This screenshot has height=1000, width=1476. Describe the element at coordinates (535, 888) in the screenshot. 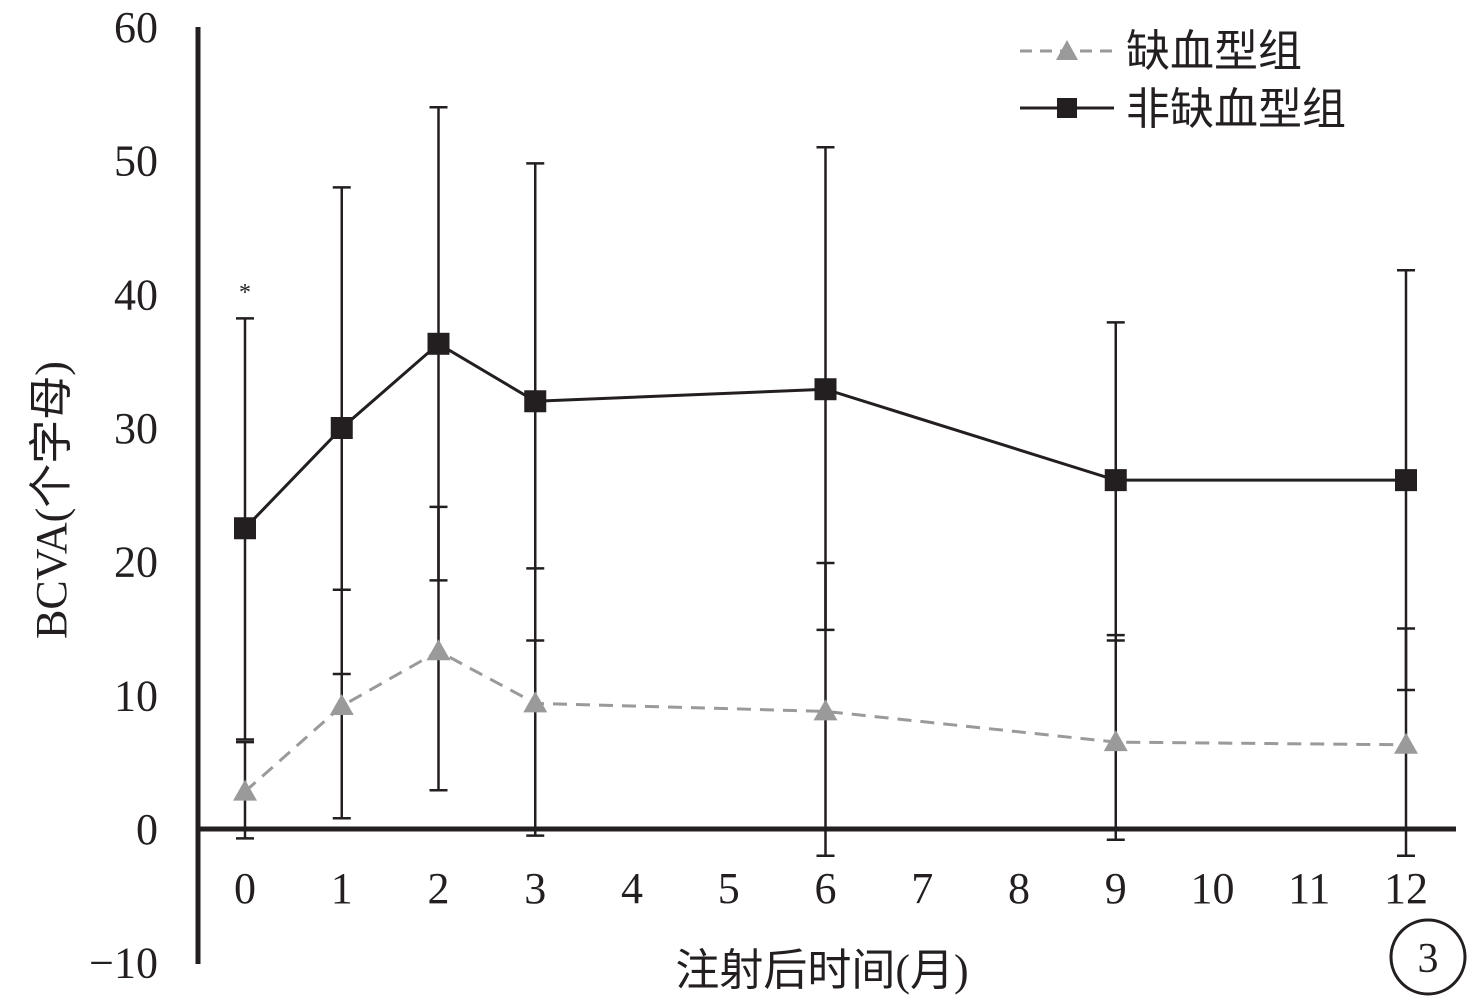

I see `x-tick-label: 3` at that location.